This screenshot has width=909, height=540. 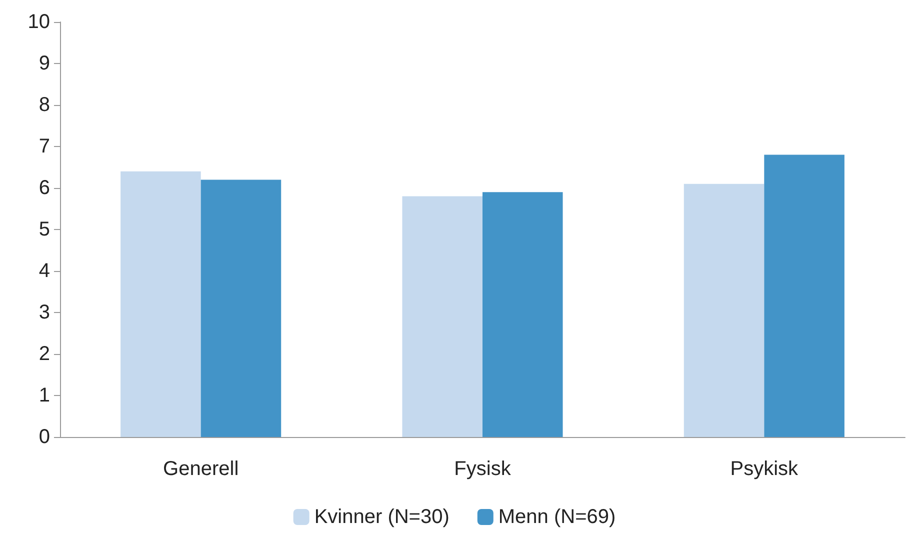 What do you see at coordinates (201, 469) in the screenshot?
I see `x-tick-label: Generell` at bounding box center [201, 469].